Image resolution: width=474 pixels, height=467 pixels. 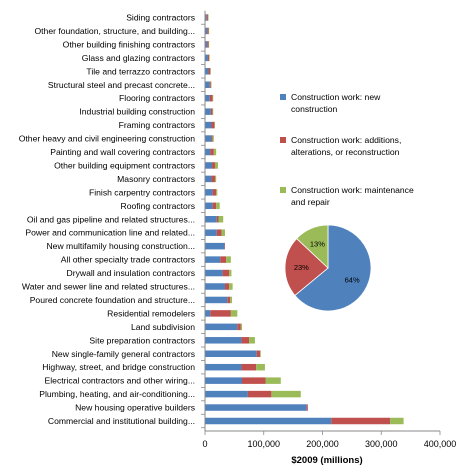 I want to click on x-tick-label: 300,000, so click(x=381, y=444).